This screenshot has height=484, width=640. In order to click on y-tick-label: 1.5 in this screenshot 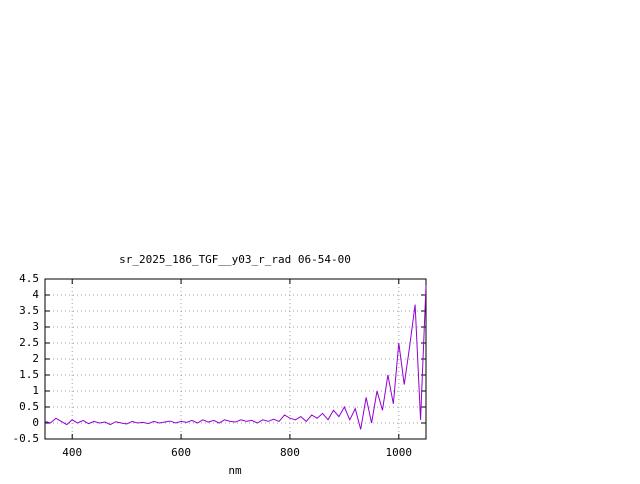, I will do `click(29, 374)`.